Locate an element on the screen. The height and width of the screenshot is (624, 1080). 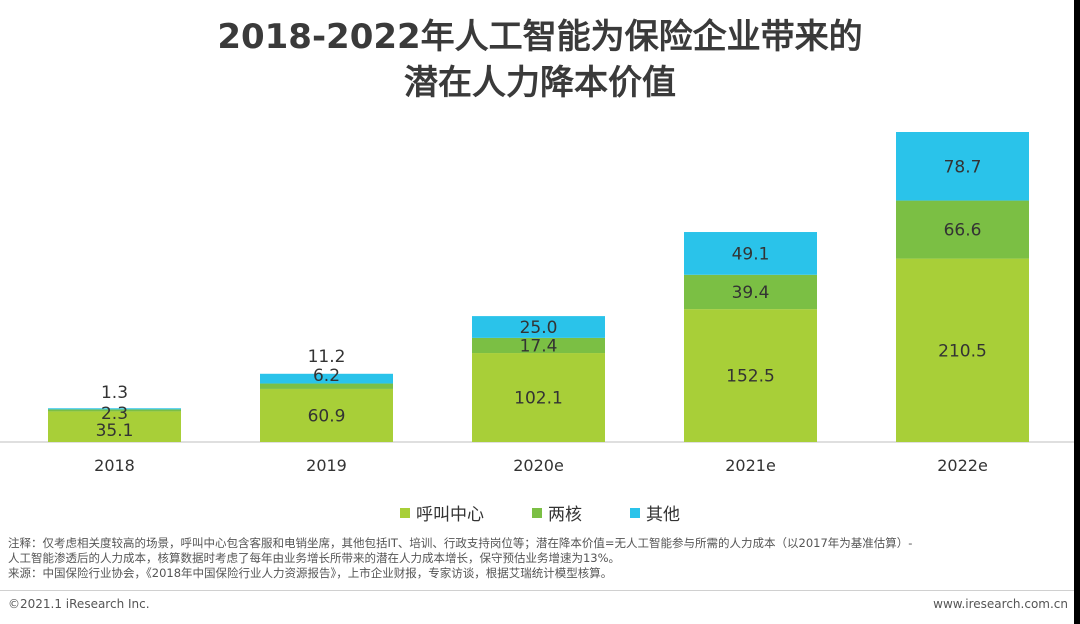
bar-other-2018 is located at coordinates (114, 409).